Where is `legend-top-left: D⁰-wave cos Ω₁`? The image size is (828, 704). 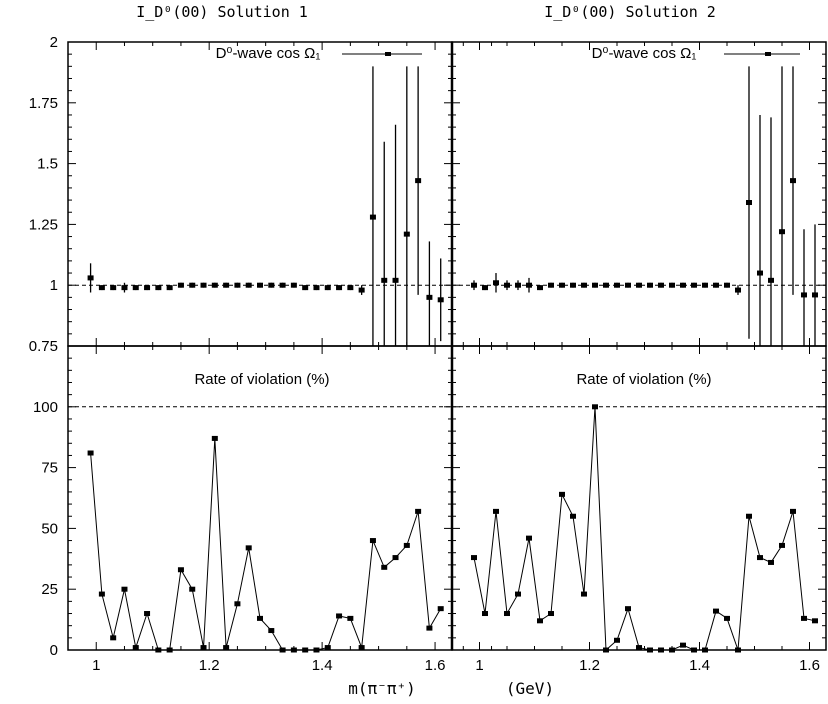
legend-top-left: D⁰-wave cos Ω₁ is located at coordinates (319, 53).